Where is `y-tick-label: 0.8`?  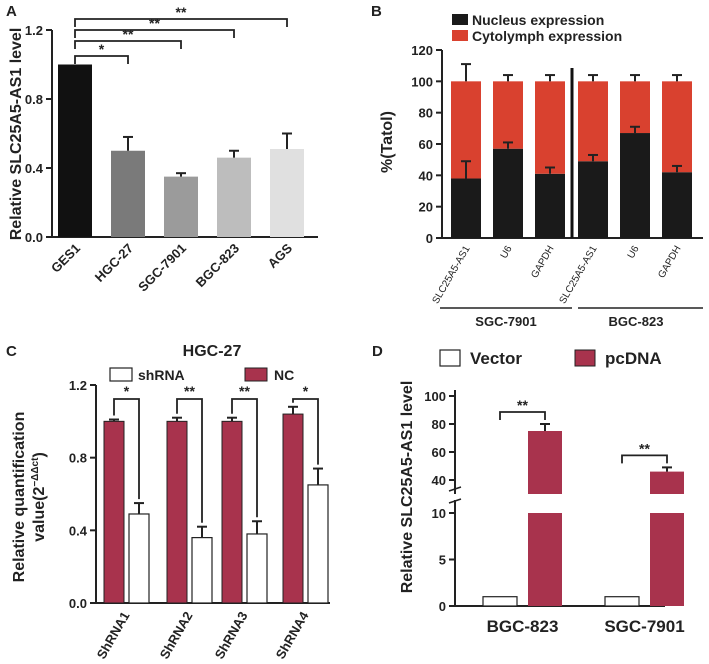 y-tick-label: 0.8 is located at coordinates (34, 99).